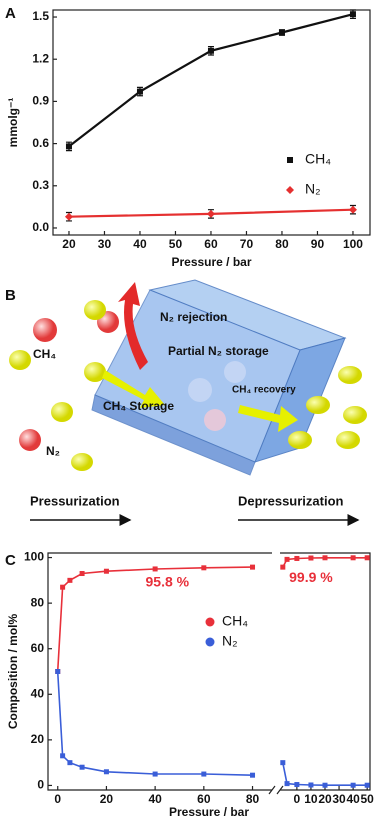 Image resolution: width=379 pixels, height=821 pixels. I want to click on y-tick-label: 0.0, so click(40, 227).